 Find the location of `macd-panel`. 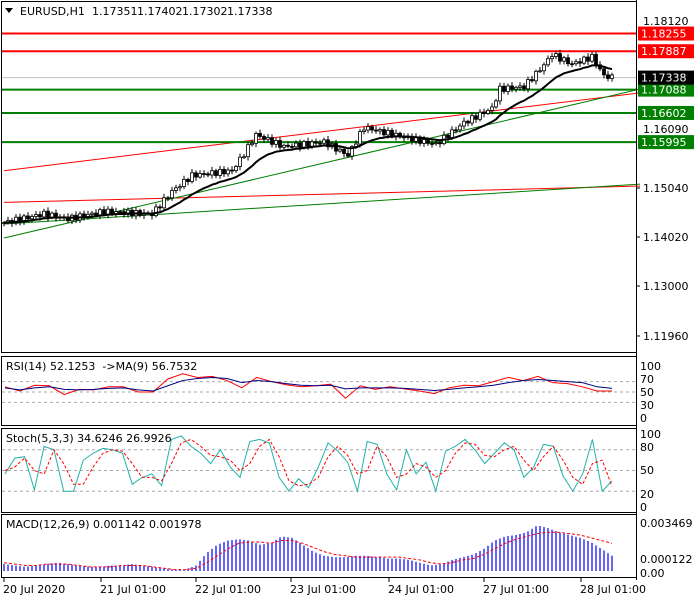

macd-panel is located at coordinates (308, 548).